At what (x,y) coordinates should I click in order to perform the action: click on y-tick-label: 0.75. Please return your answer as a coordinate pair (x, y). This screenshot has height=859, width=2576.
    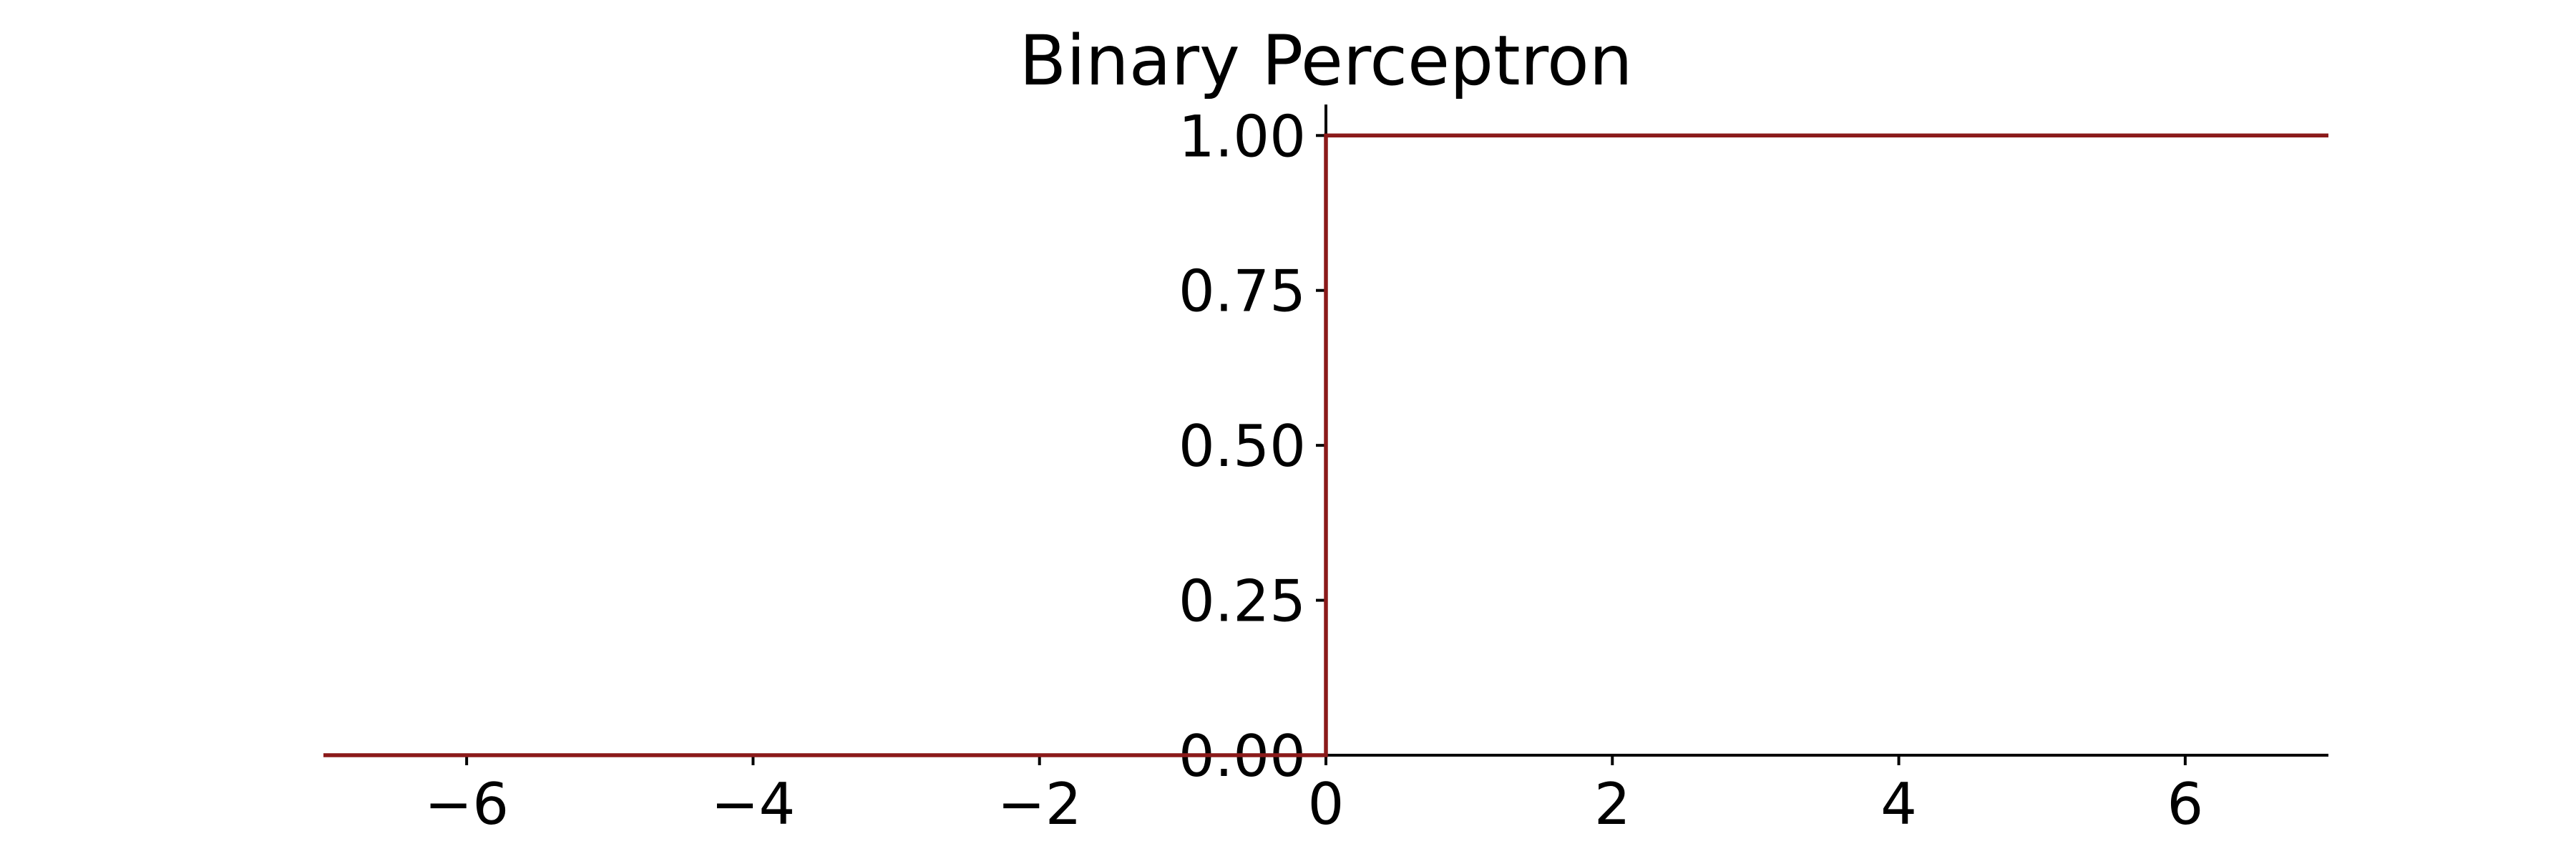
    Looking at the image, I should click on (1242, 291).